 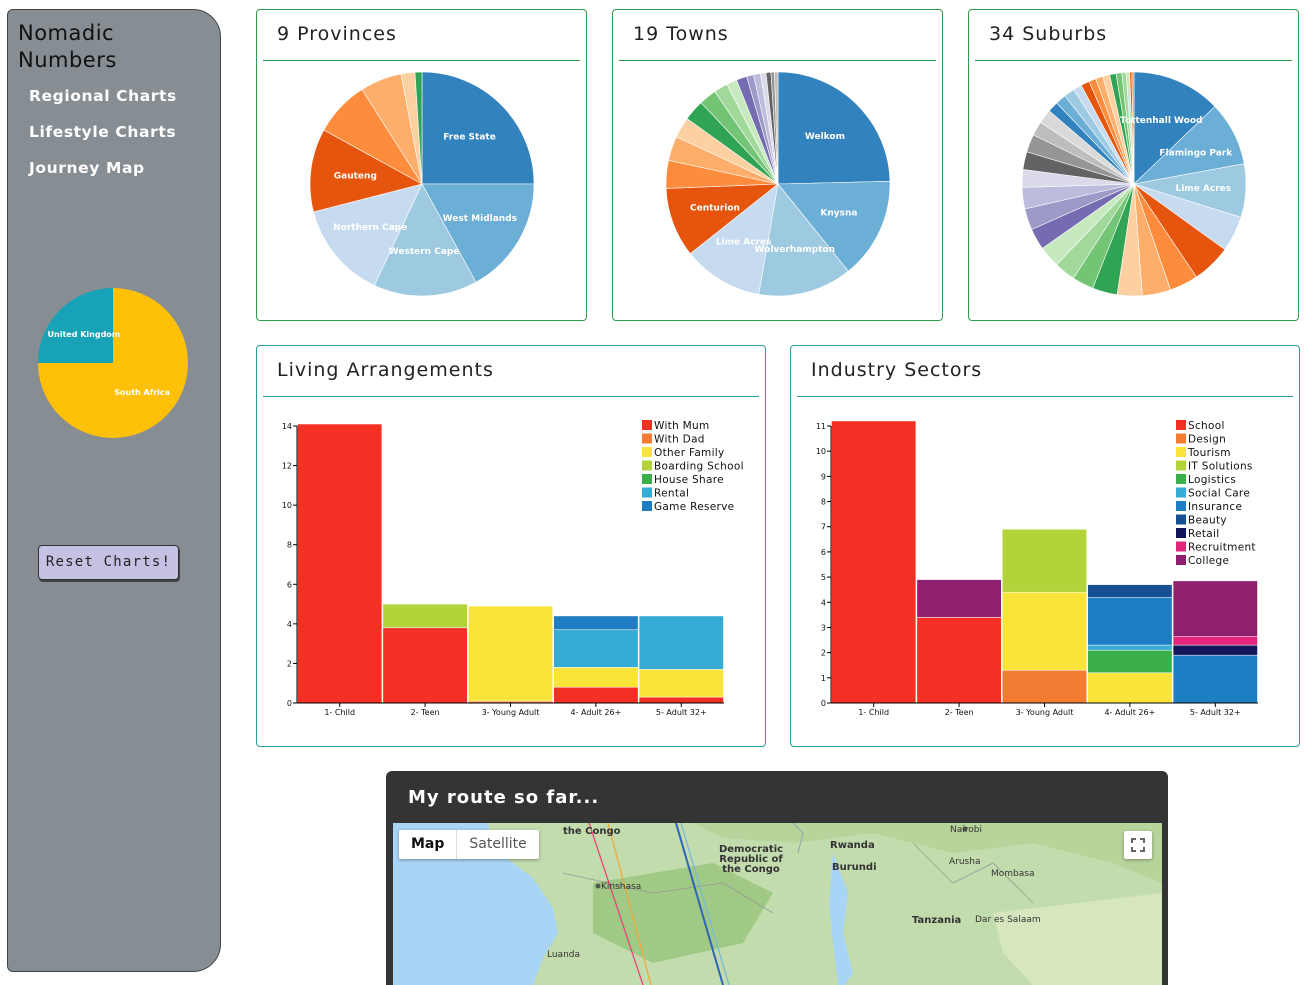 I want to click on legend-label: Logistics, so click(x=1212, y=480).